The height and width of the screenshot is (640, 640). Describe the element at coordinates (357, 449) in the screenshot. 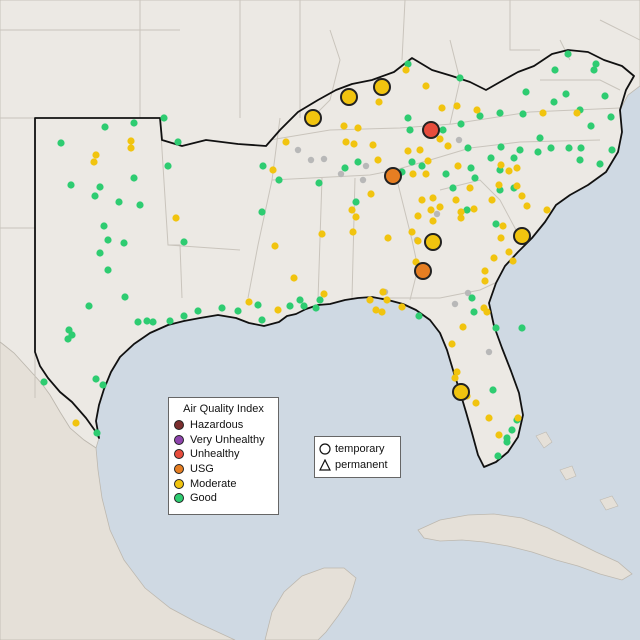

I see `legend-item-temporary: temporary` at that location.